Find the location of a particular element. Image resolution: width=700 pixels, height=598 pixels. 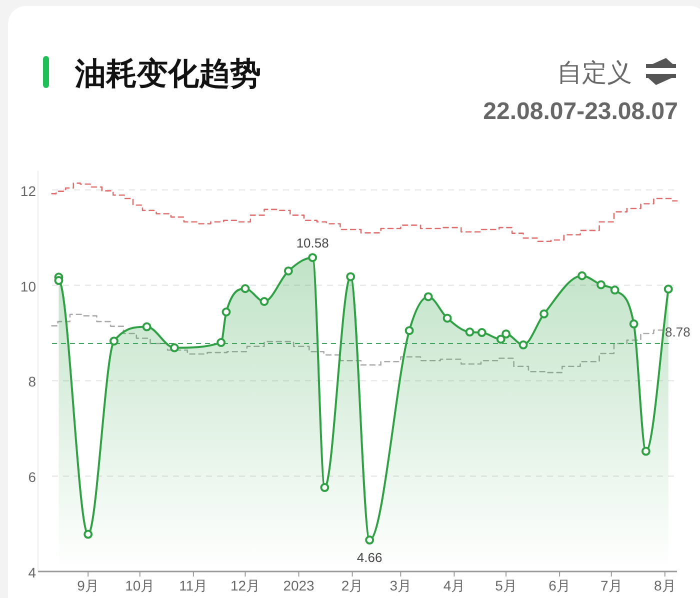

x-tick-label: 6月 is located at coordinates (559, 586).